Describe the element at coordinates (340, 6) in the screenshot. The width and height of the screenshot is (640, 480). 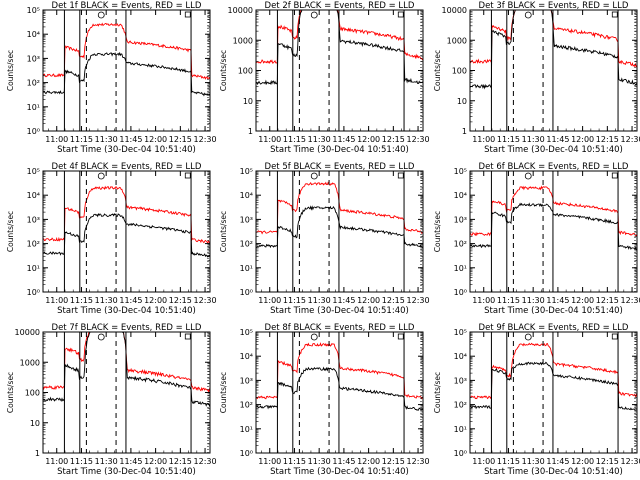
I see `panel-title: Det 2f BLACK = Events, RED = LLD` at that location.